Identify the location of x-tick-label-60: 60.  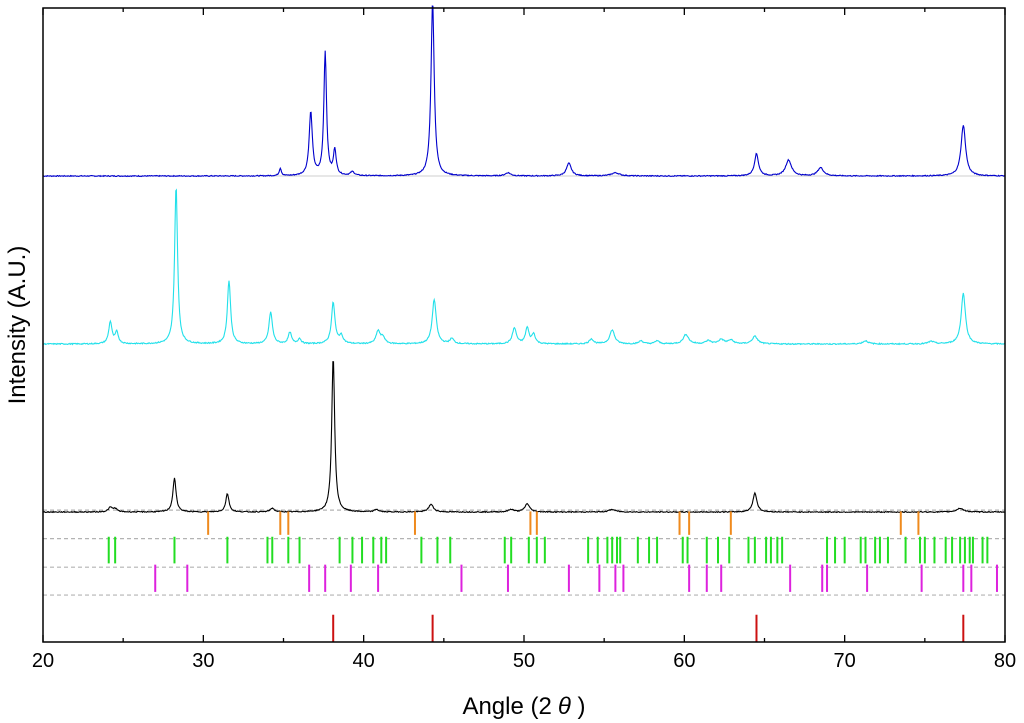
(684, 661).